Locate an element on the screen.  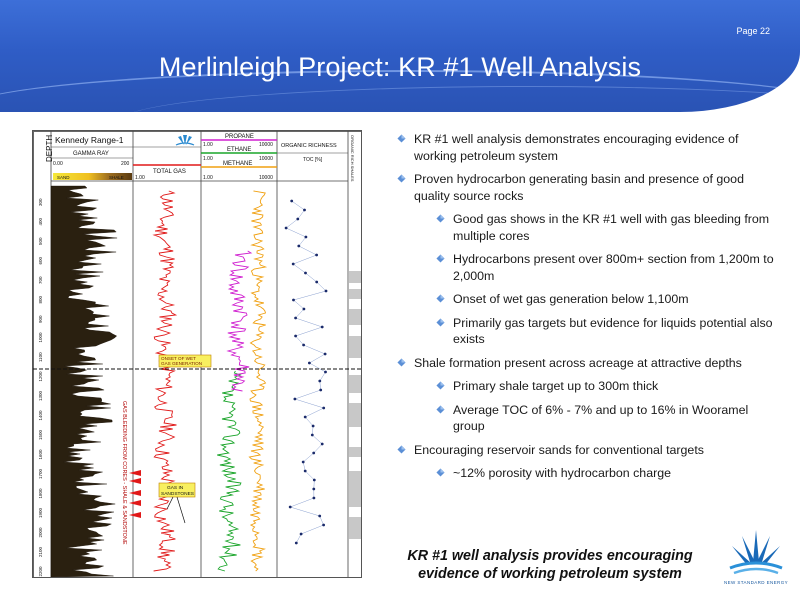
bullet-text: Onset of wet gas generation below 1,100m is located at coordinates (571, 299).